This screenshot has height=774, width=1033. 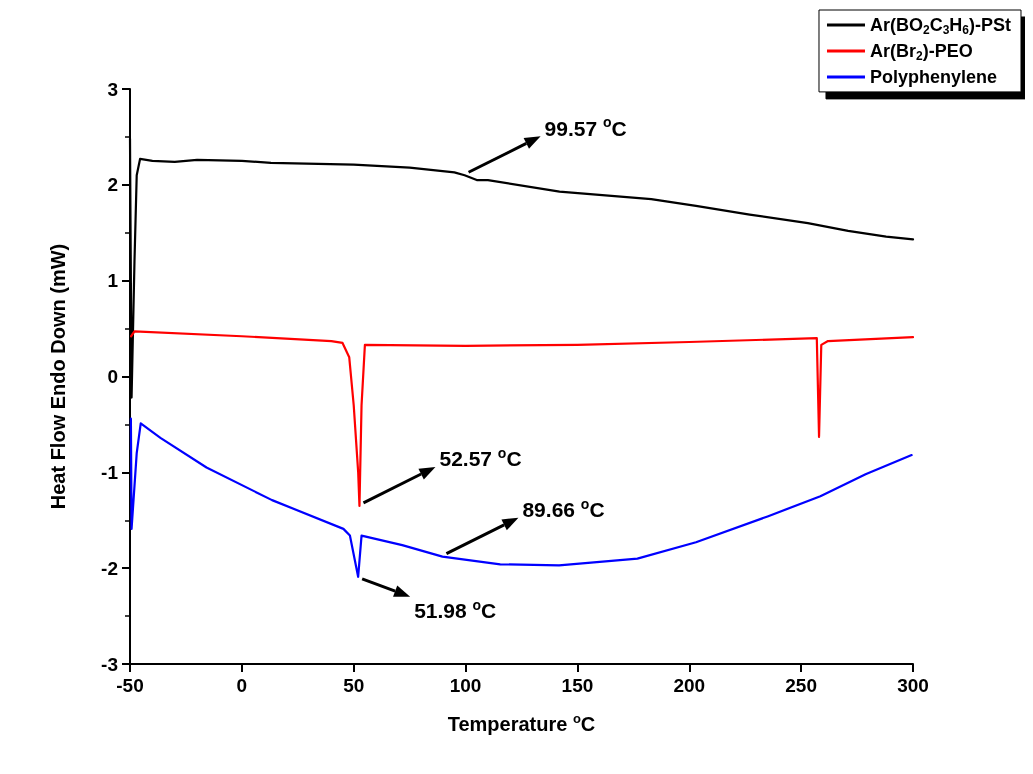 I want to click on y-tick-label: -2, so click(x=109, y=568).